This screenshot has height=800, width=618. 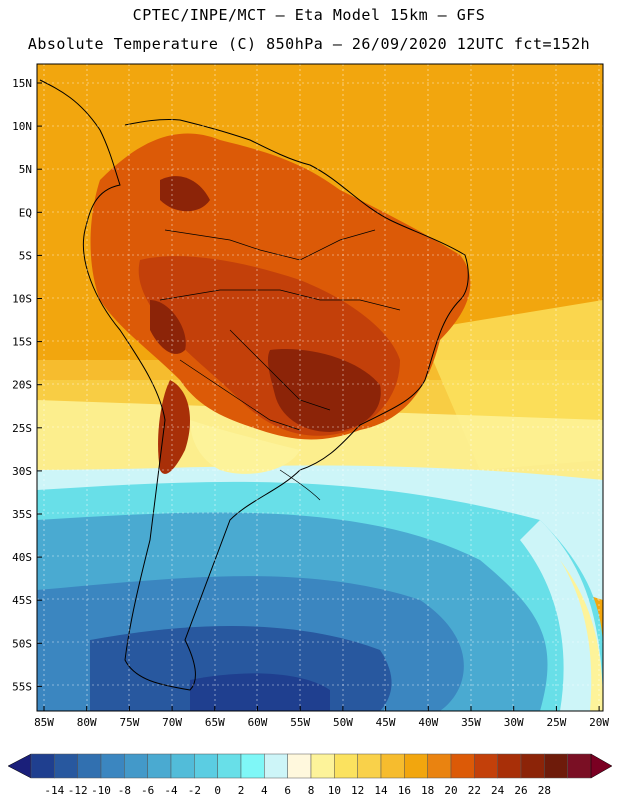 I want to click on ocean-band-east-cool, so click(x=561, y=615).